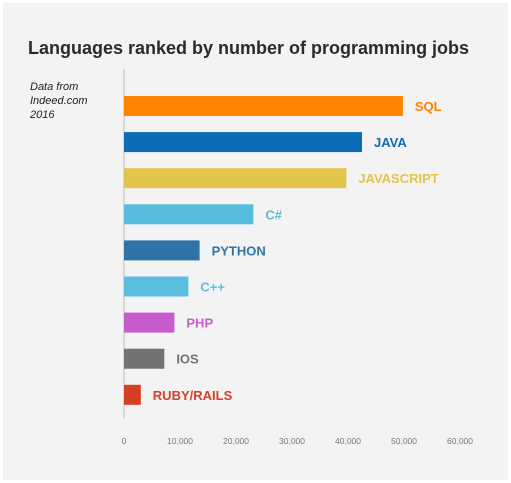 This screenshot has width=511, height=483. Describe the element at coordinates (162, 250) in the screenshot. I see `bar-python` at that location.